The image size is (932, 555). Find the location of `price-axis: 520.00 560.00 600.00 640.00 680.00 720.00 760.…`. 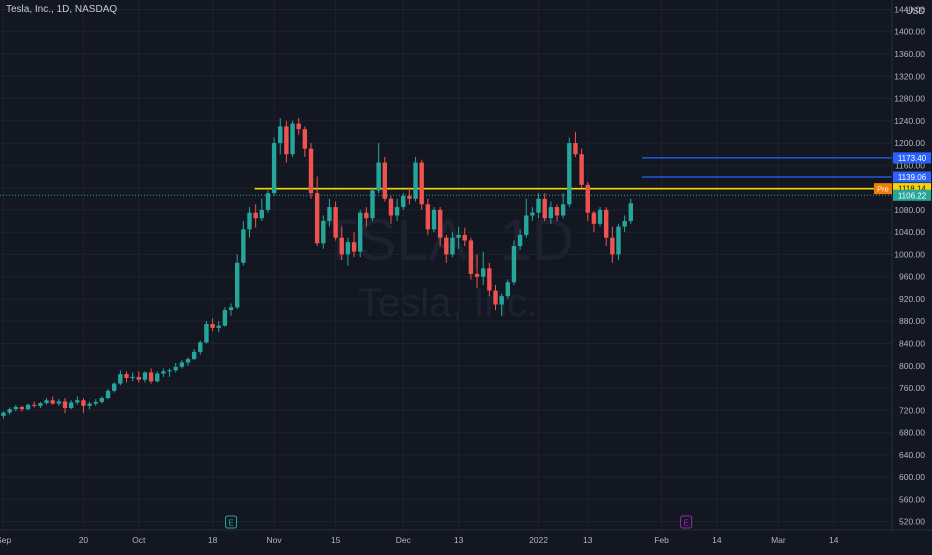

price-axis: 520.00 560.00 600.00 640.00 680.00 720.00 760.… is located at coordinates (911, 265).